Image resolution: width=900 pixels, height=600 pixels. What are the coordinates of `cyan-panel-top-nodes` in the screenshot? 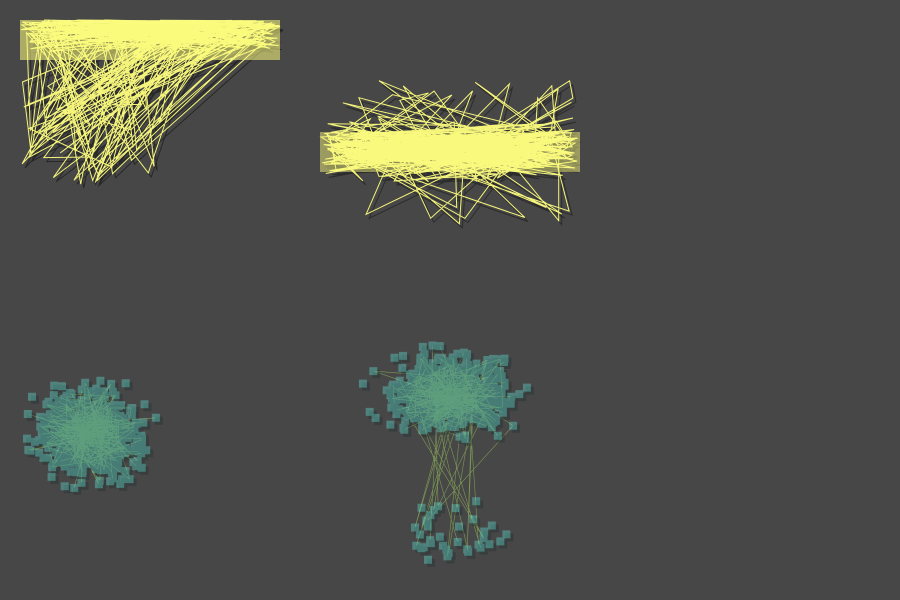 It's located at (444, 452).